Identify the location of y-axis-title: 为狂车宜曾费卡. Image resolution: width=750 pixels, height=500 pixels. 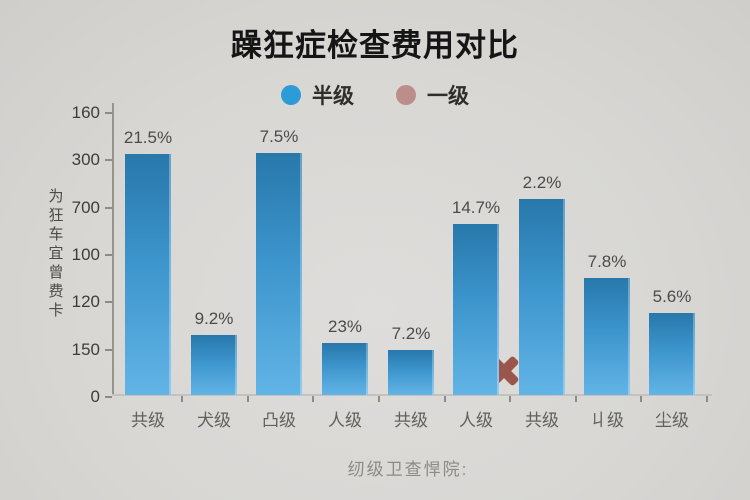
(56, 253).